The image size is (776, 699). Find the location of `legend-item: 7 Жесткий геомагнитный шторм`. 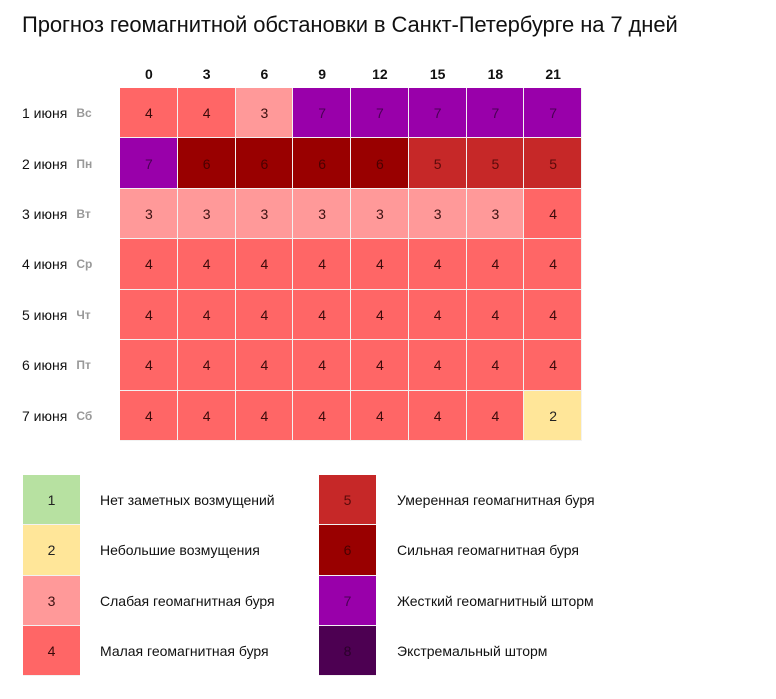

legend-item: 7 Жесткий геомагнитный шторм is located at coordinates (457, 600).